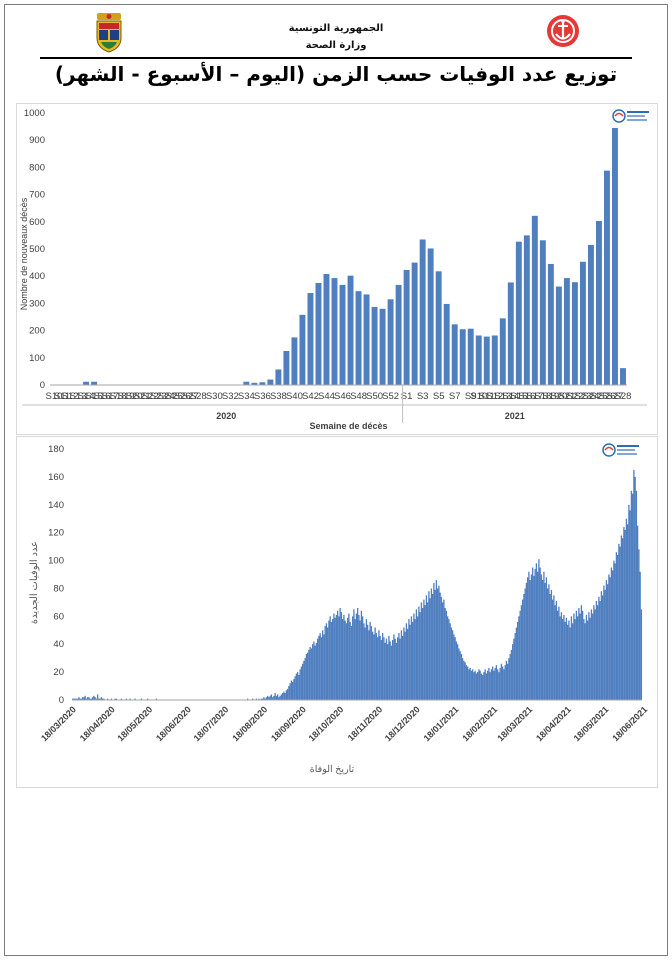 Image resolution: width=672 pixels, height=960 pixels. I want to click on ministry-header: الجمهورية التونسية وزارة الصحة, so click(336, 37).